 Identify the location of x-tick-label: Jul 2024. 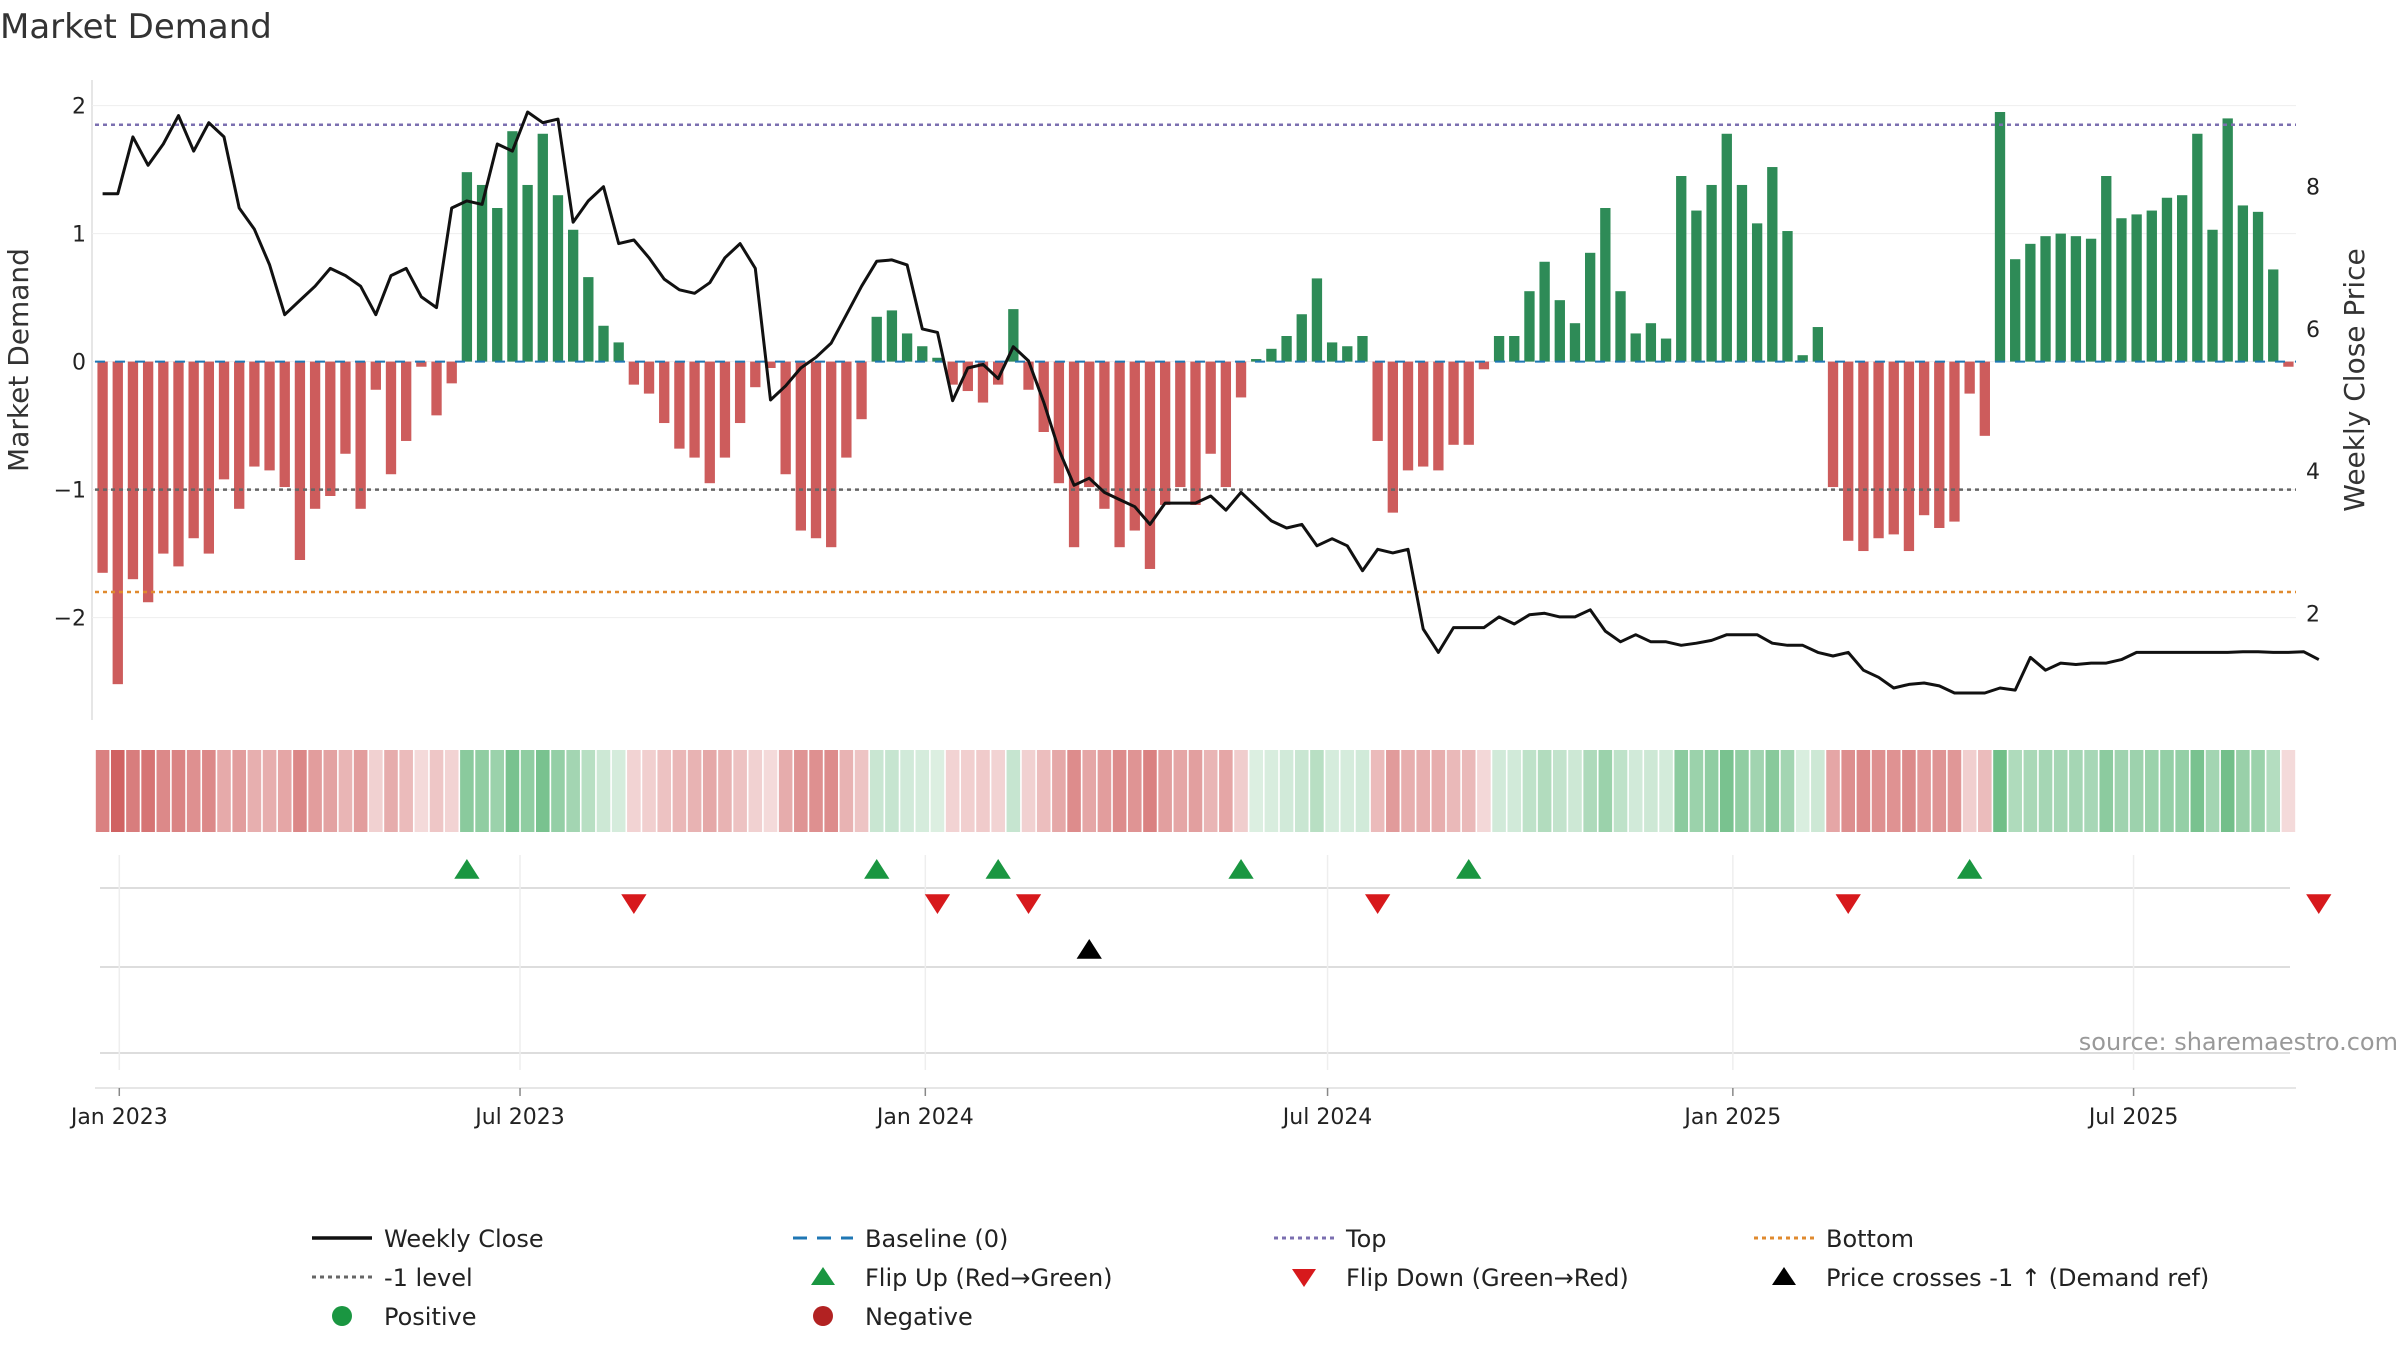
(1327, 1117).